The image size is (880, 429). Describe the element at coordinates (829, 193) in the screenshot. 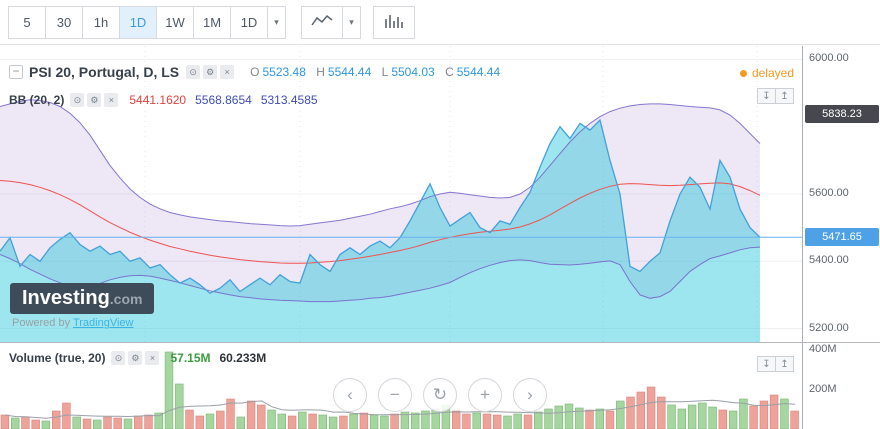

I see `price-tick-label: 5600.00` at that location.